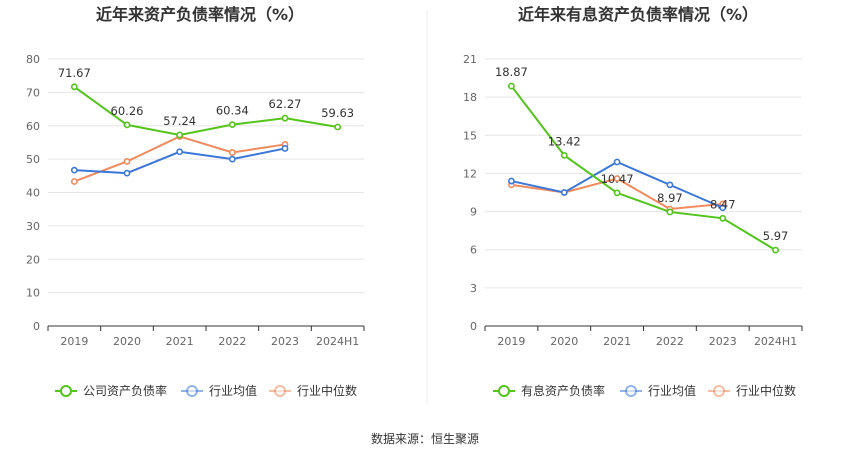  Describe the element at coordinates (473, 250) in the screenshot. I see `y-tick-label: 6` at that location.